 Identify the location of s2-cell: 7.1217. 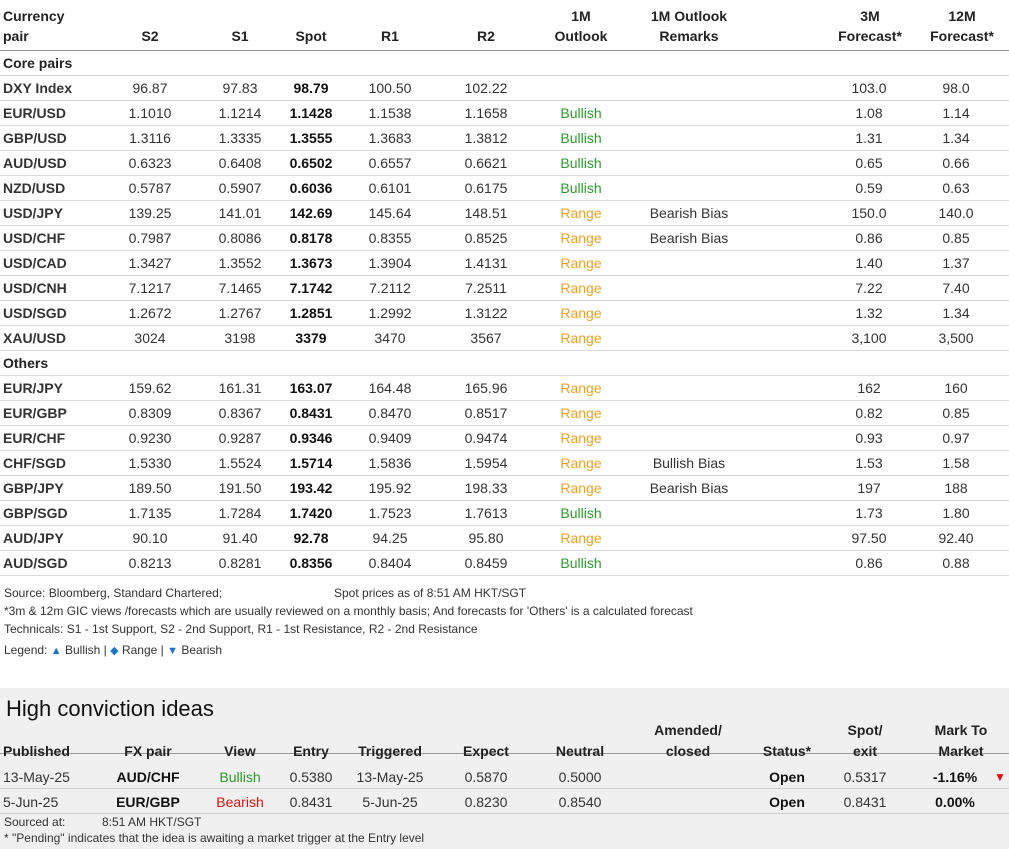
(150, 288).